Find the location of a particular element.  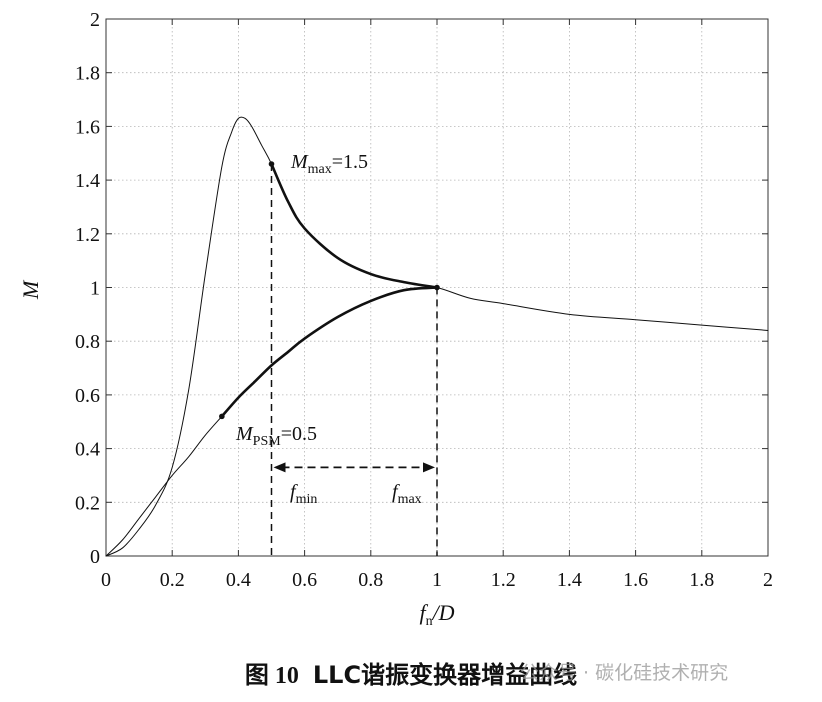

y-tick-label: 1.4 is located at coordinates (87, 181).